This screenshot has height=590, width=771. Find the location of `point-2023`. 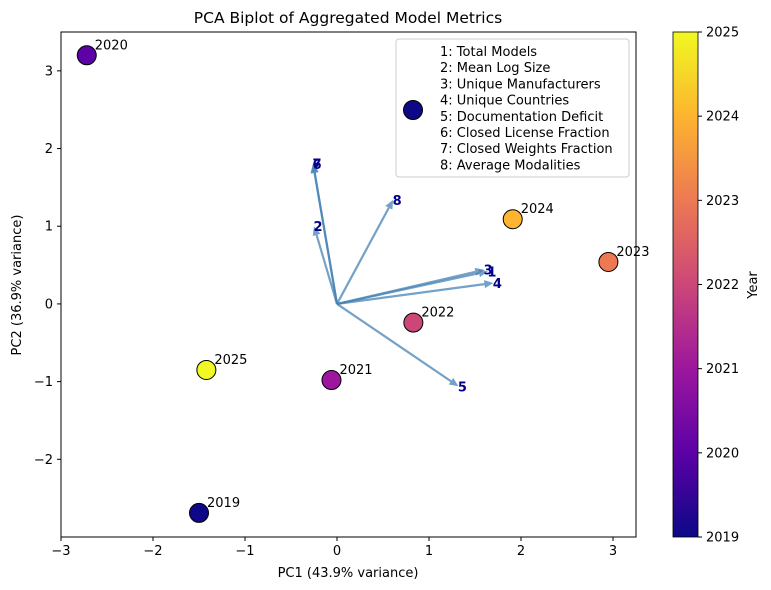

point-2023 is located at coordinates (608, 261).